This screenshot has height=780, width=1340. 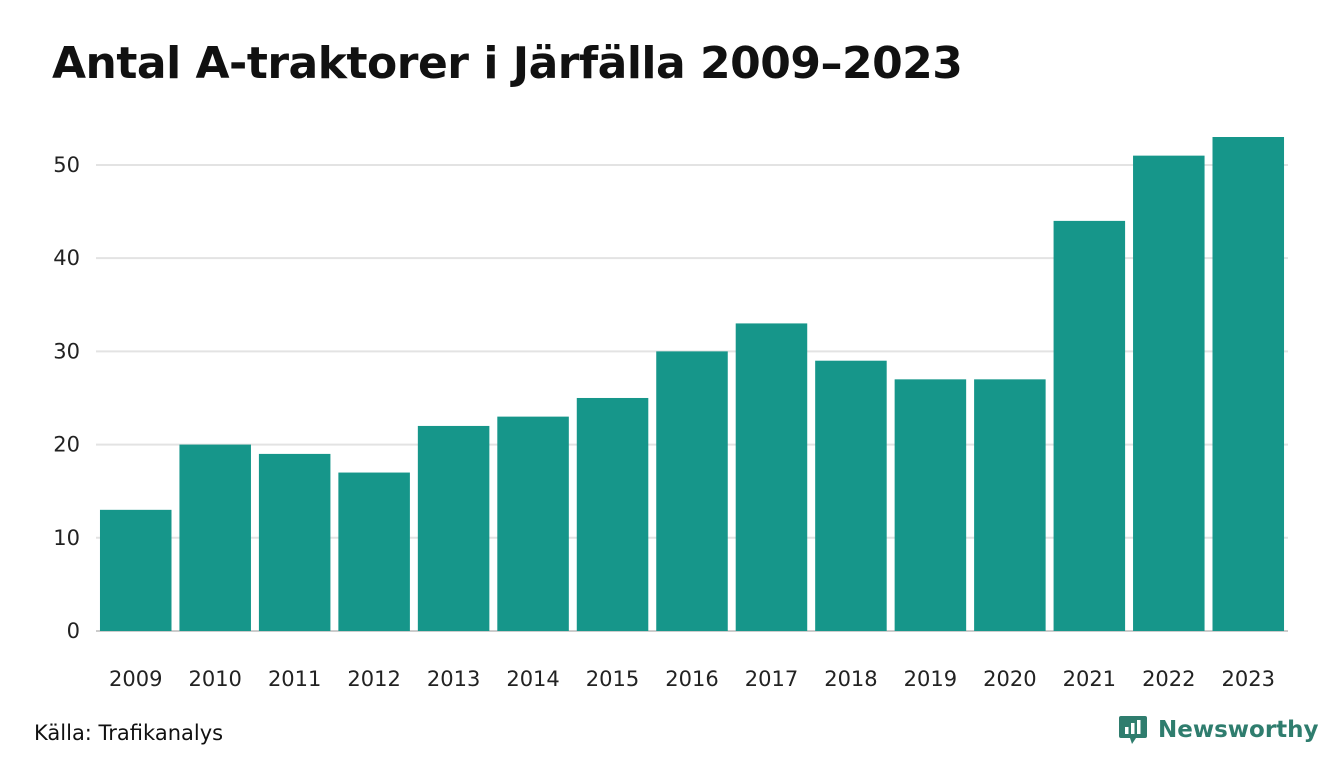 What do you see at coordinates (850, 679) in the screenshot?
I see `x-tick-label: 2018` at bounding box center [850, 679].